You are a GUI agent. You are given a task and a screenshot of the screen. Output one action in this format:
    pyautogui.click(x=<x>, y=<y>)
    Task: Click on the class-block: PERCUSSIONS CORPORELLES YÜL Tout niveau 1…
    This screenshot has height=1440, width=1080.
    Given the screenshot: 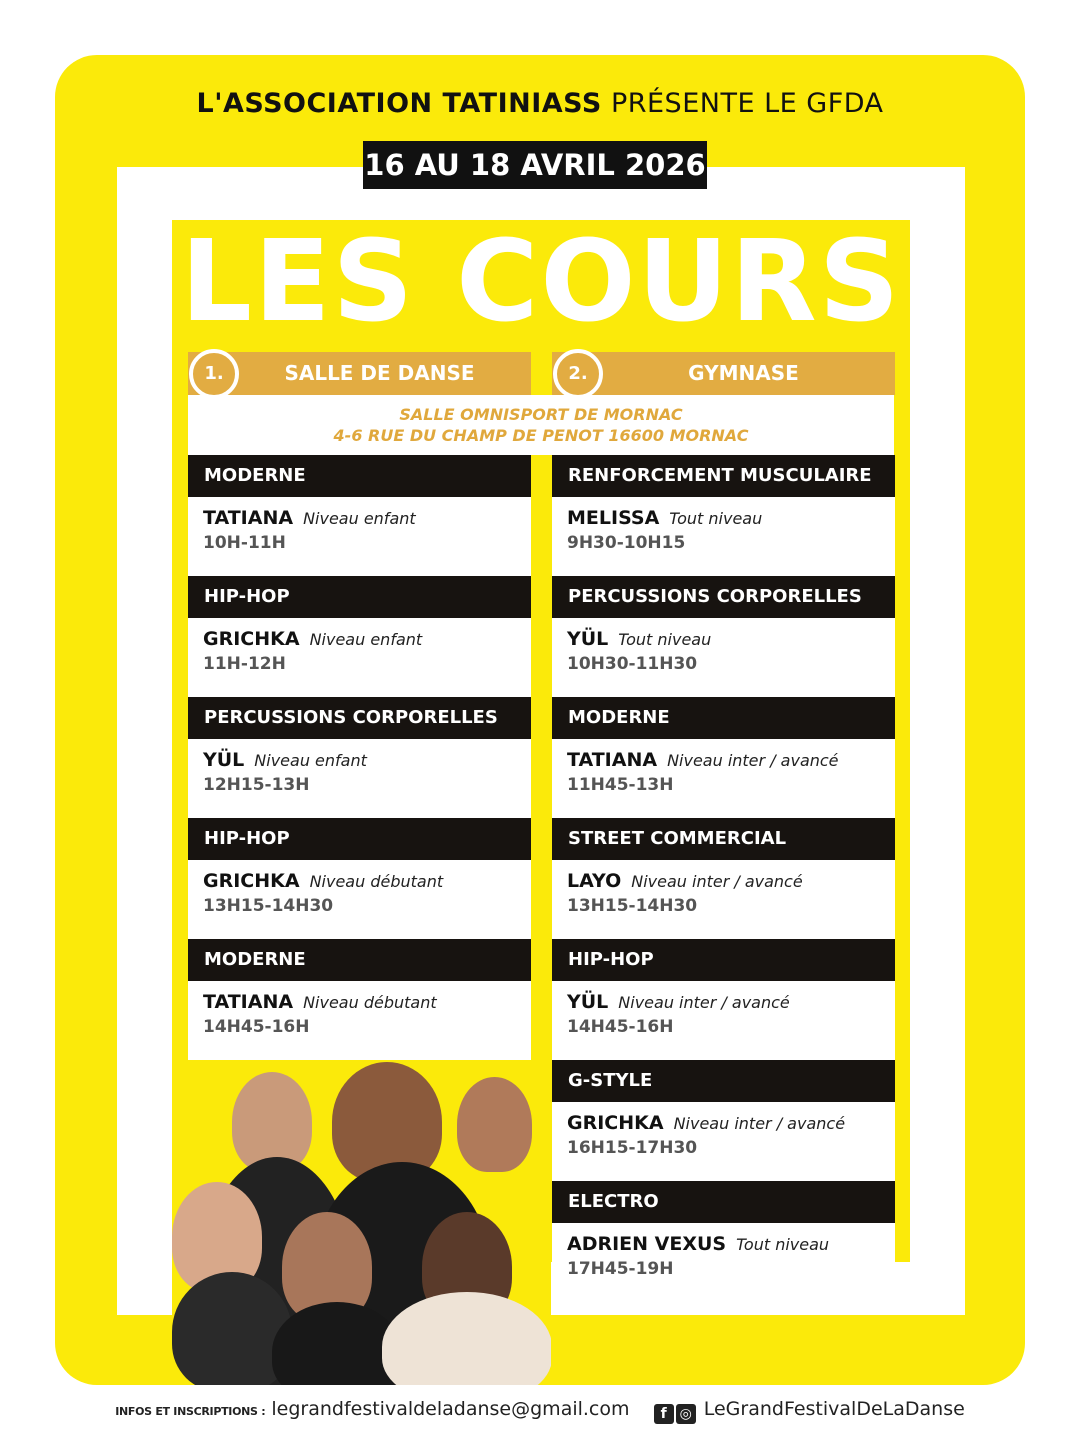 What is the action you would take?
    pyautogui.click(x=723, y=636)
    